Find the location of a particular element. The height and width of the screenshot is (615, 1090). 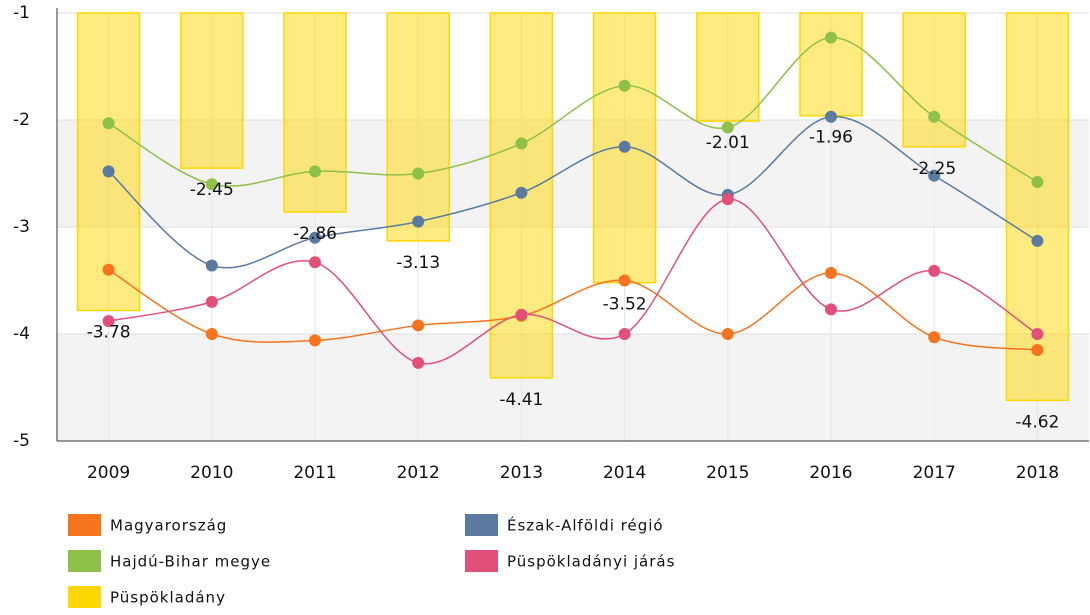

data-label: -3.78 is located at coordinates (109, 332).